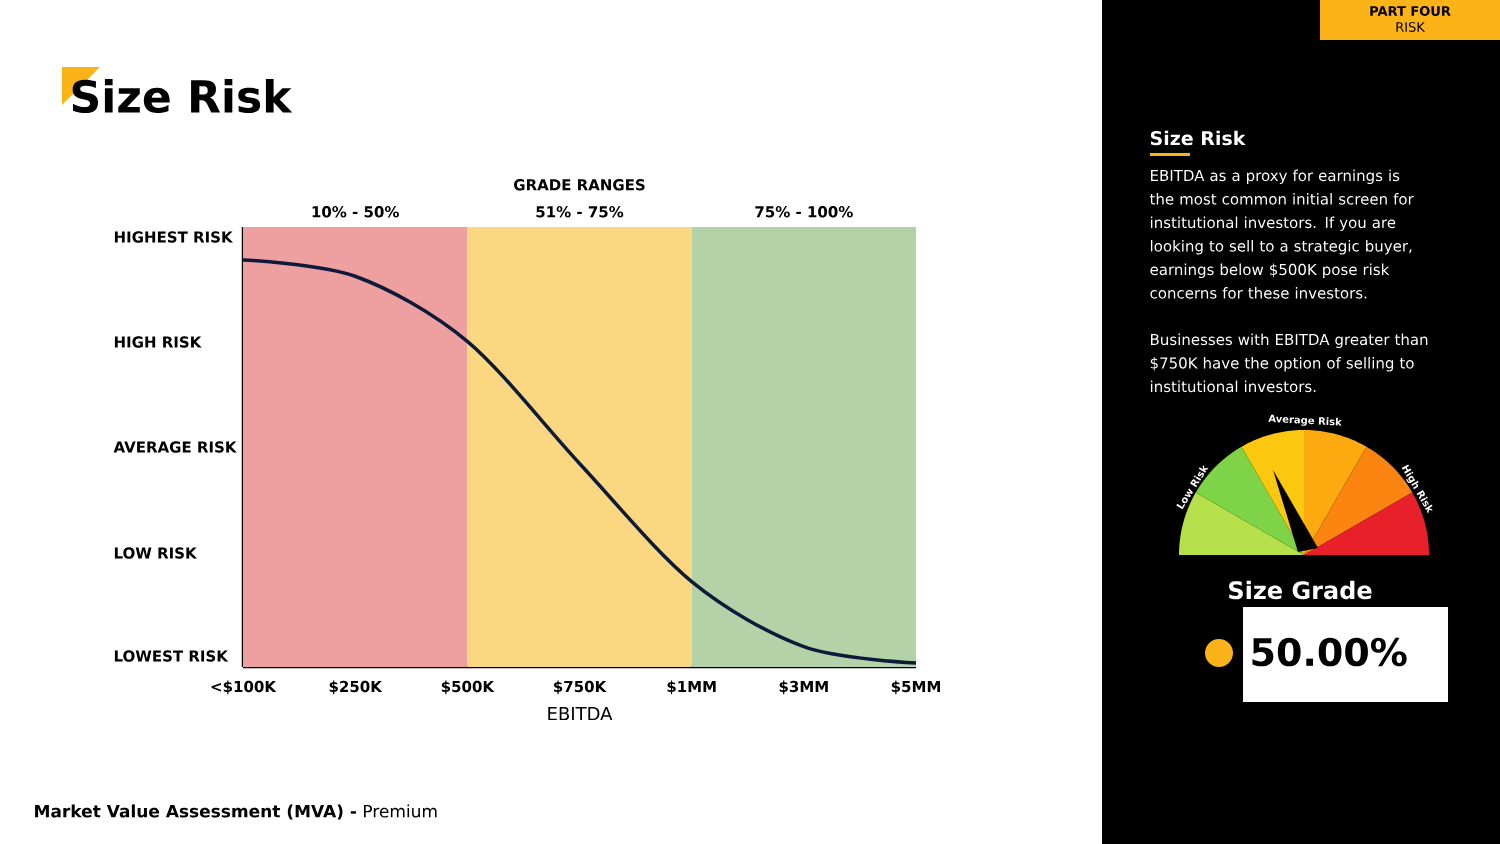 The height and width of the screenshot is (844, 1500). Describe the element at coordinates (580, 212) in the screenshot. I see `band-label: 51% - 75%` at that location.